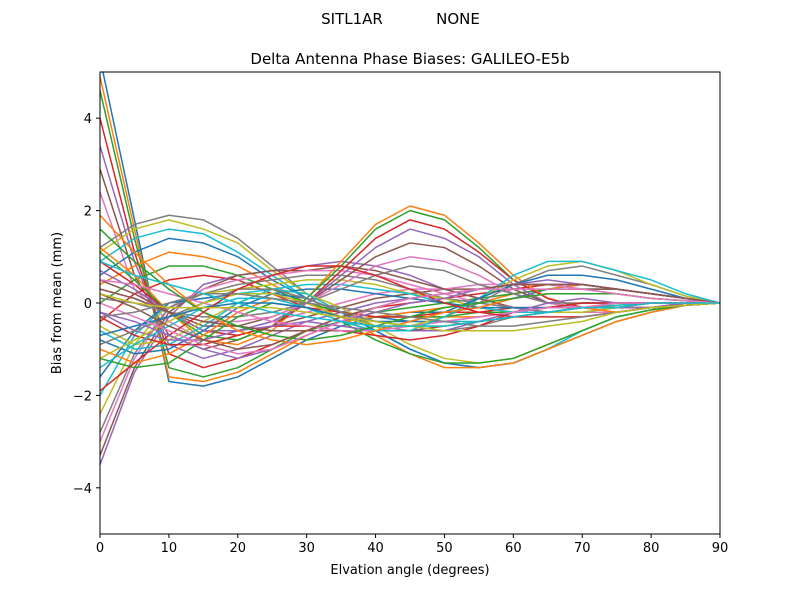 Image resolution: width=800 pixels, height=600 pixels. Describe the element at coordinates (513, 548) in the screenshot. I see `x-tick-label: 60` at that location.